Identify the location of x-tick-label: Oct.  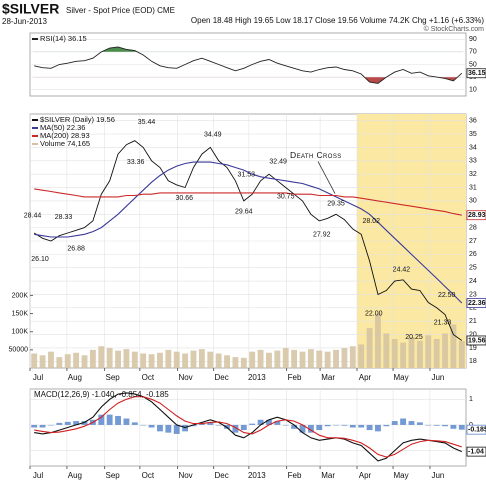
(148, 475).